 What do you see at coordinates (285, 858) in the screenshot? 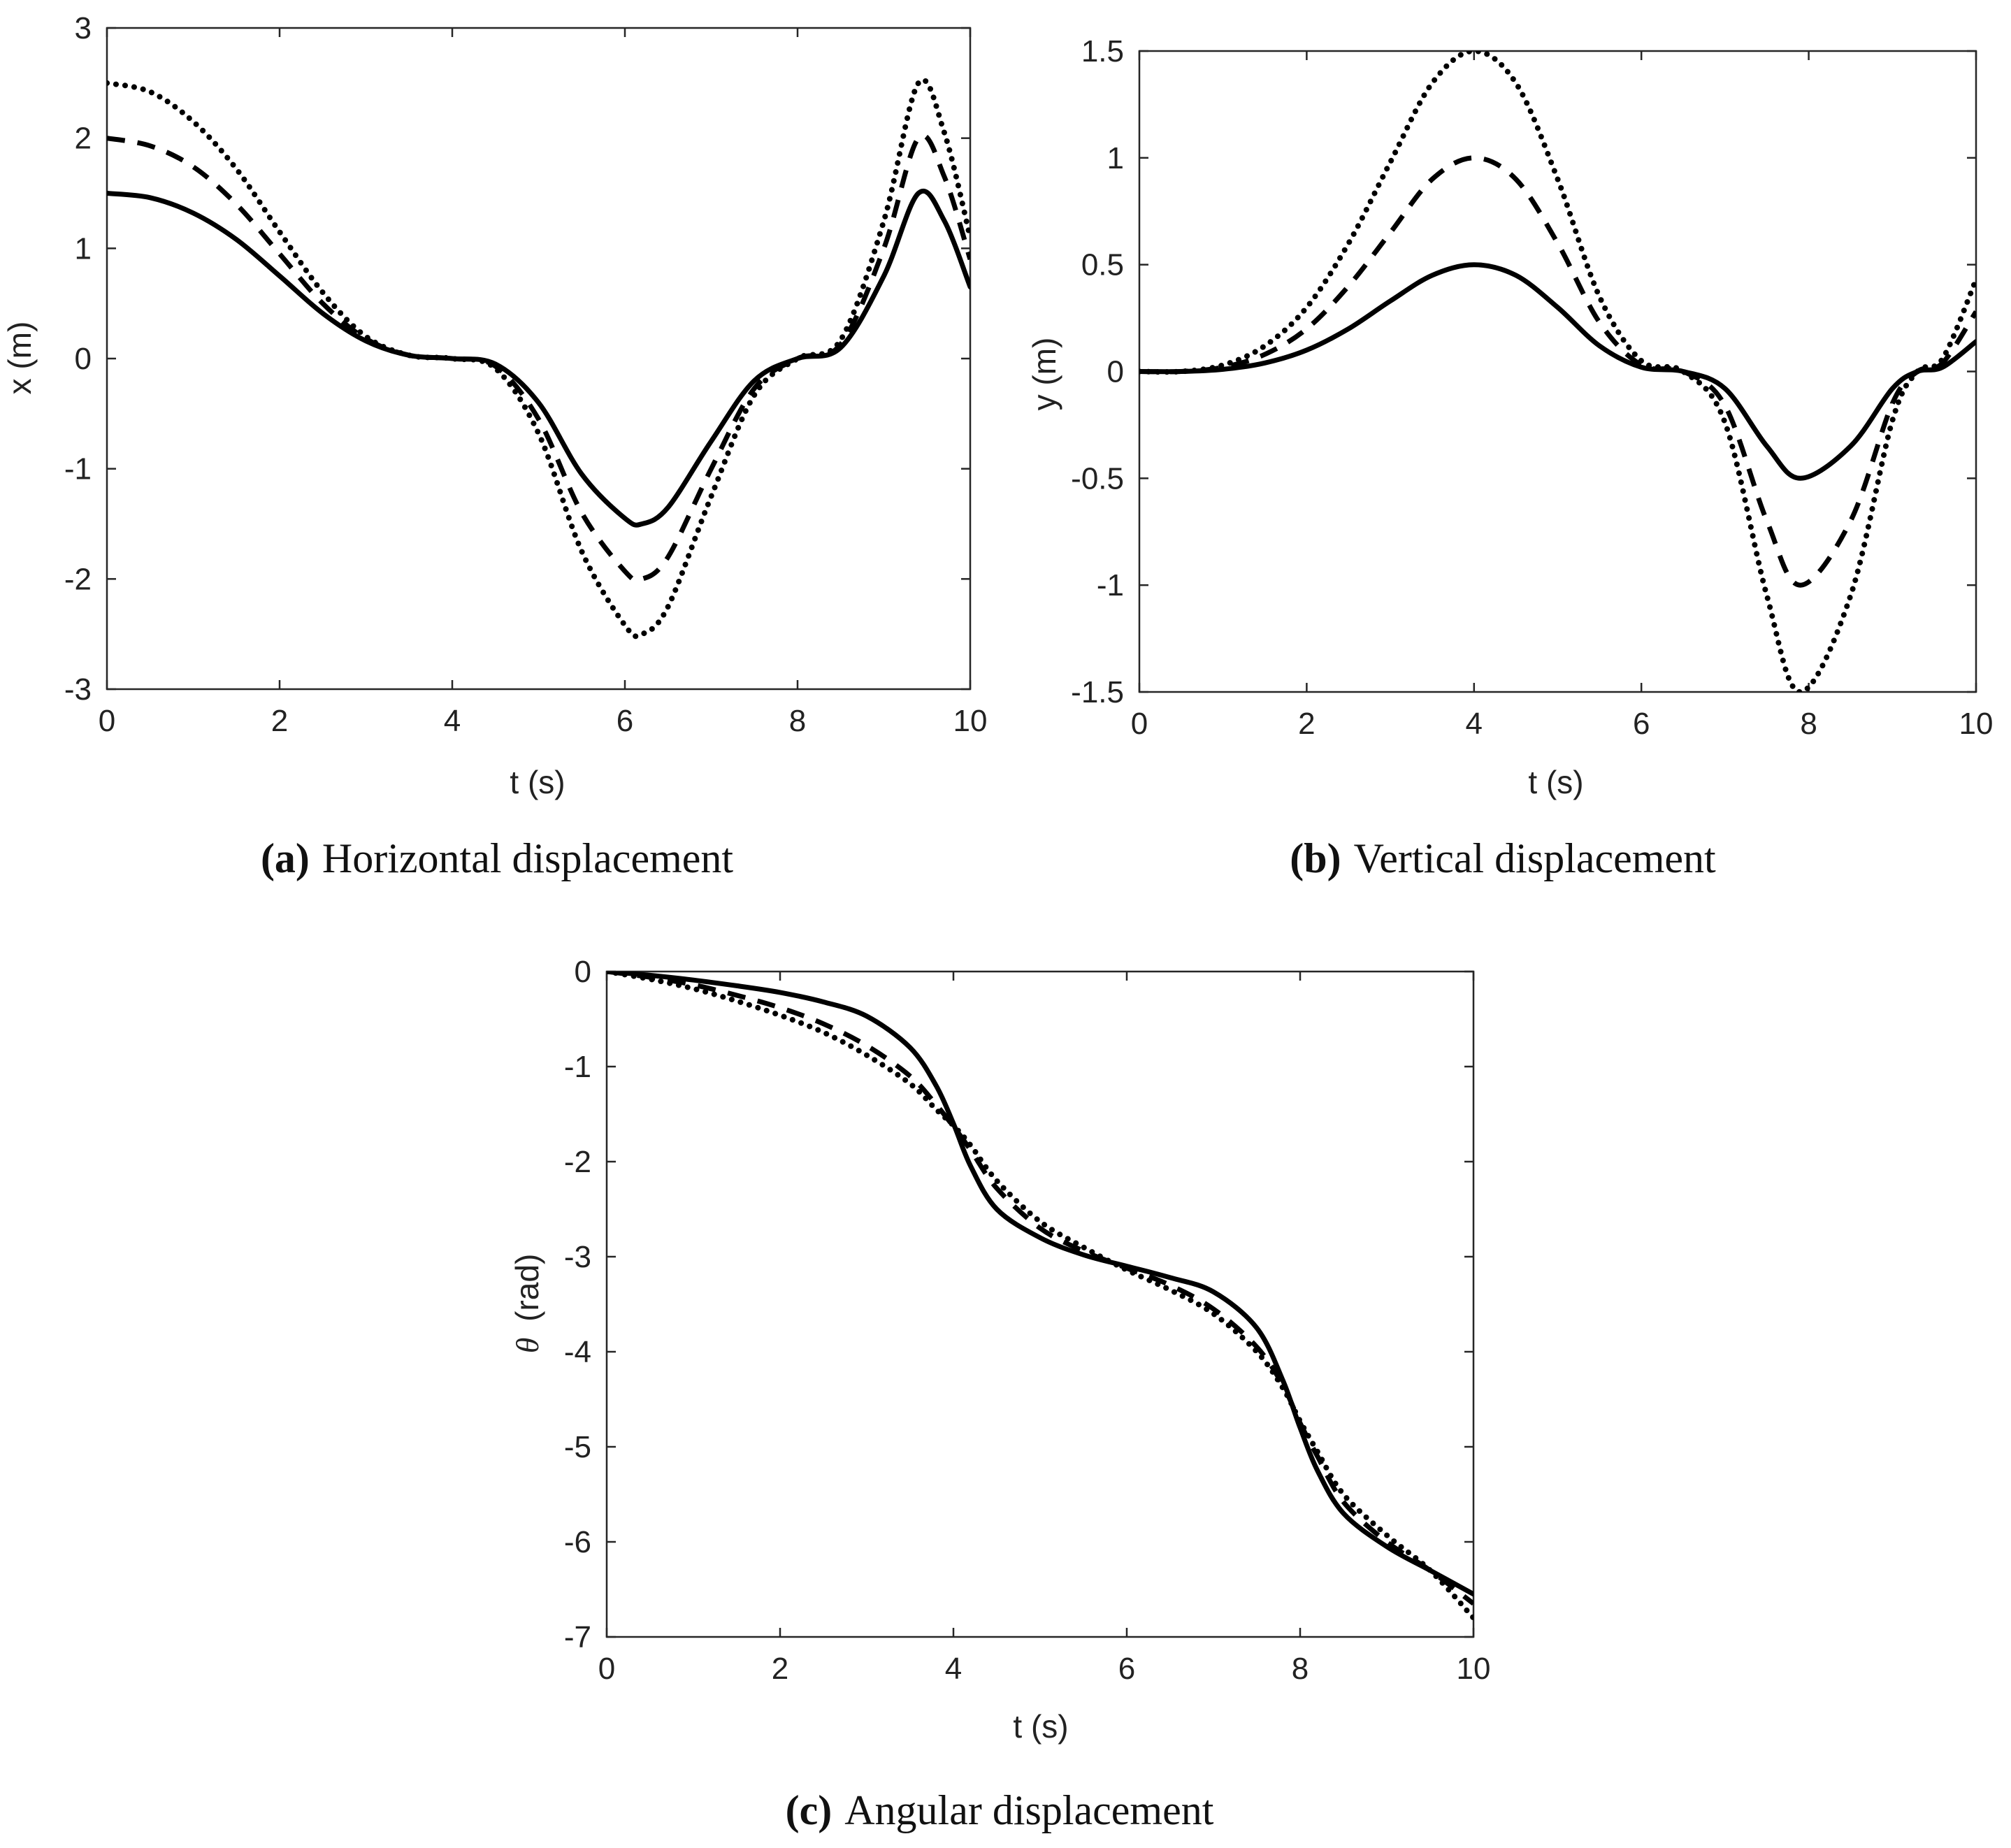
I see `panel-a-caption-letter: (a)` at bounding box center [285, 858].